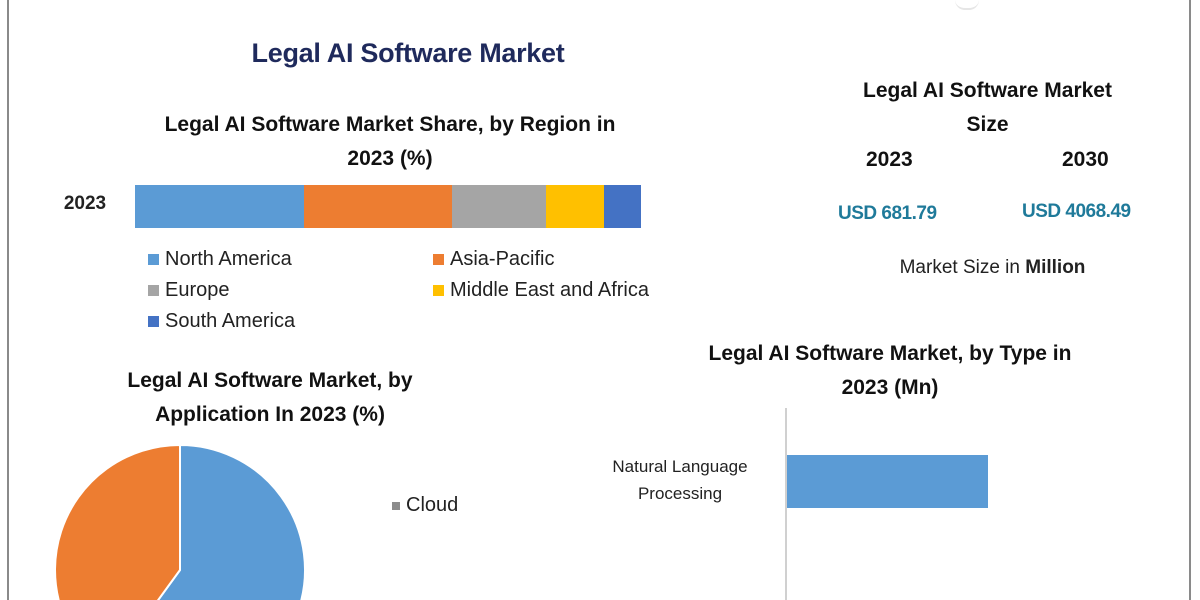 This screenshot has height=600, width=1200. Describe the element at coordinates (270, 414) in the screenshot. I see `application-title-line2: Application In 2023 (%)` at that location.